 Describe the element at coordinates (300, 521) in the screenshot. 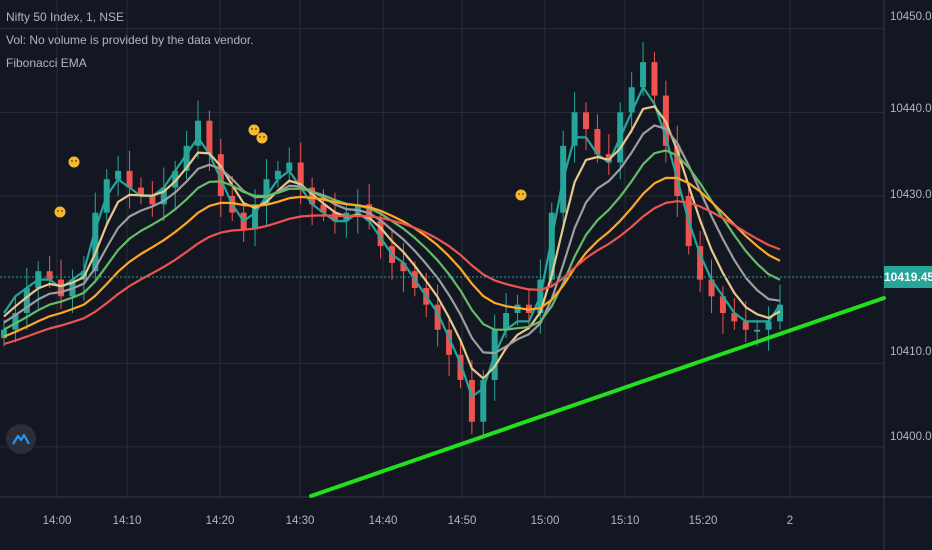

I see `time-tick-label: 14:30` at that location.